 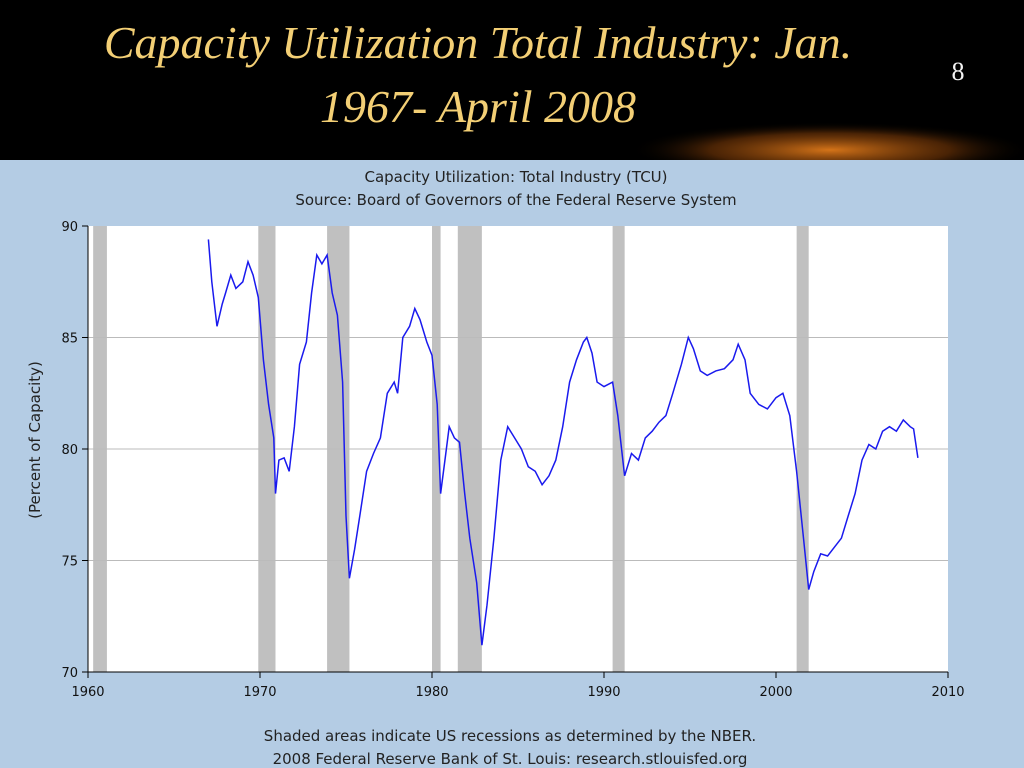 What do you see at coordinates (603, 692) in the screenshot?
I see `x-tick-label: 1990` at bounding box center [603, 692].